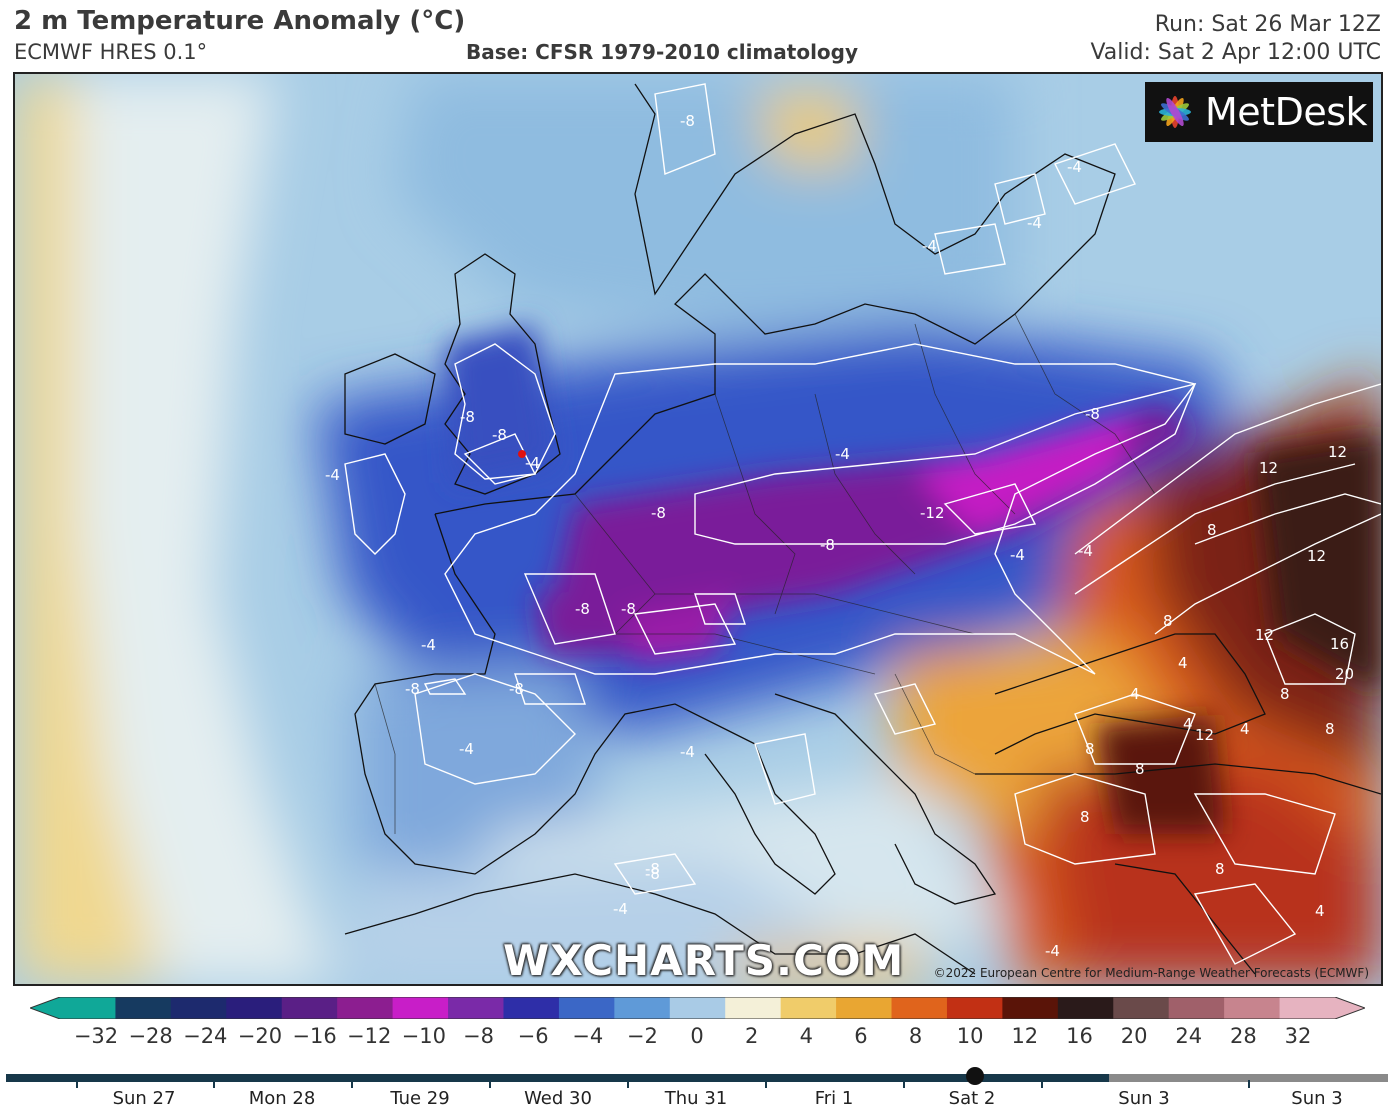  What do you see at coordinates (558, 1098) in the screenshot?
I see `timeline-day-label: Wed 30` at bounding box center [558, 1098].